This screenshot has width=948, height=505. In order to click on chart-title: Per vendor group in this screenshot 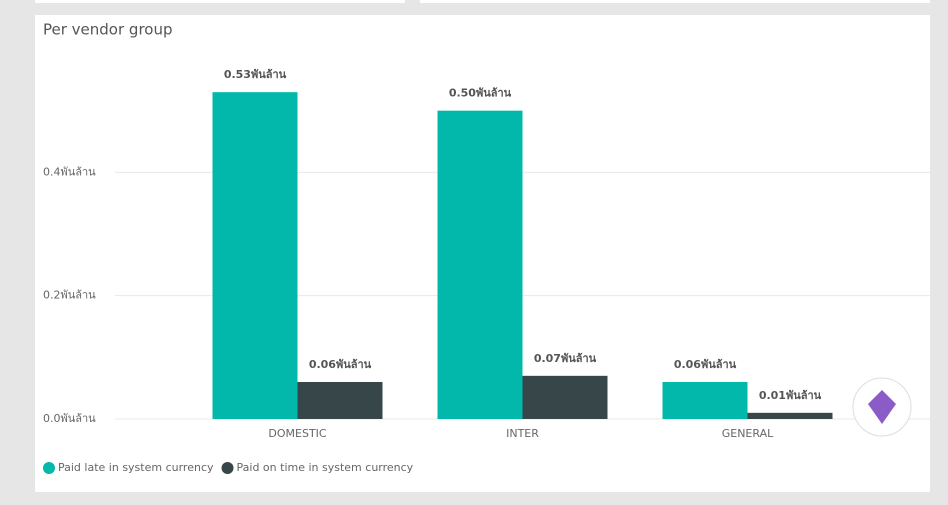, I will do `click(108, 30)`.